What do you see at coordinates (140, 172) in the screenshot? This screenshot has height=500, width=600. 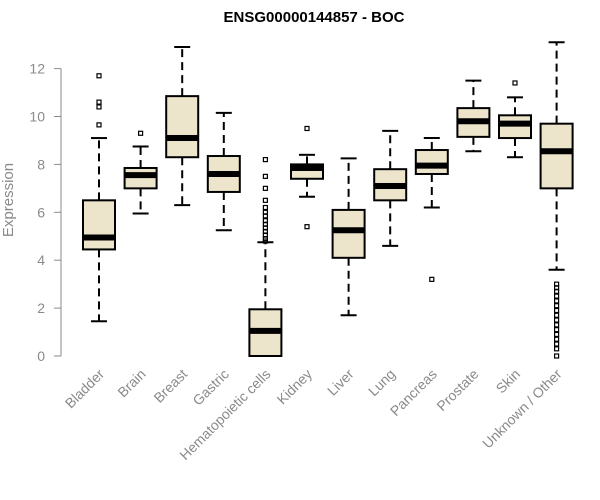 I see `box-brain` at bounding box center [140, 172].